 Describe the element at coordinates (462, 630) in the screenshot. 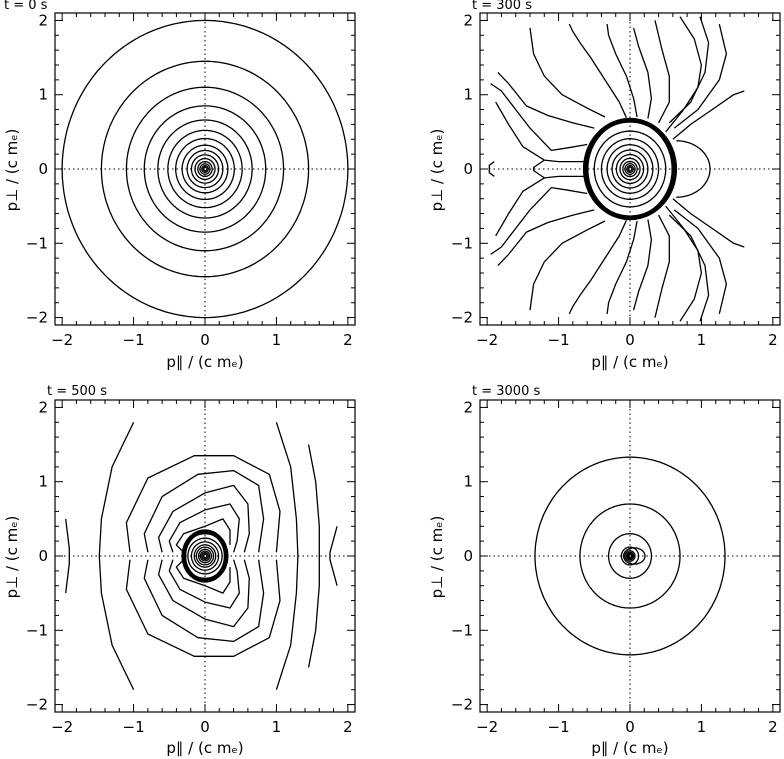

I see `y-tick-label: −1` at that location.